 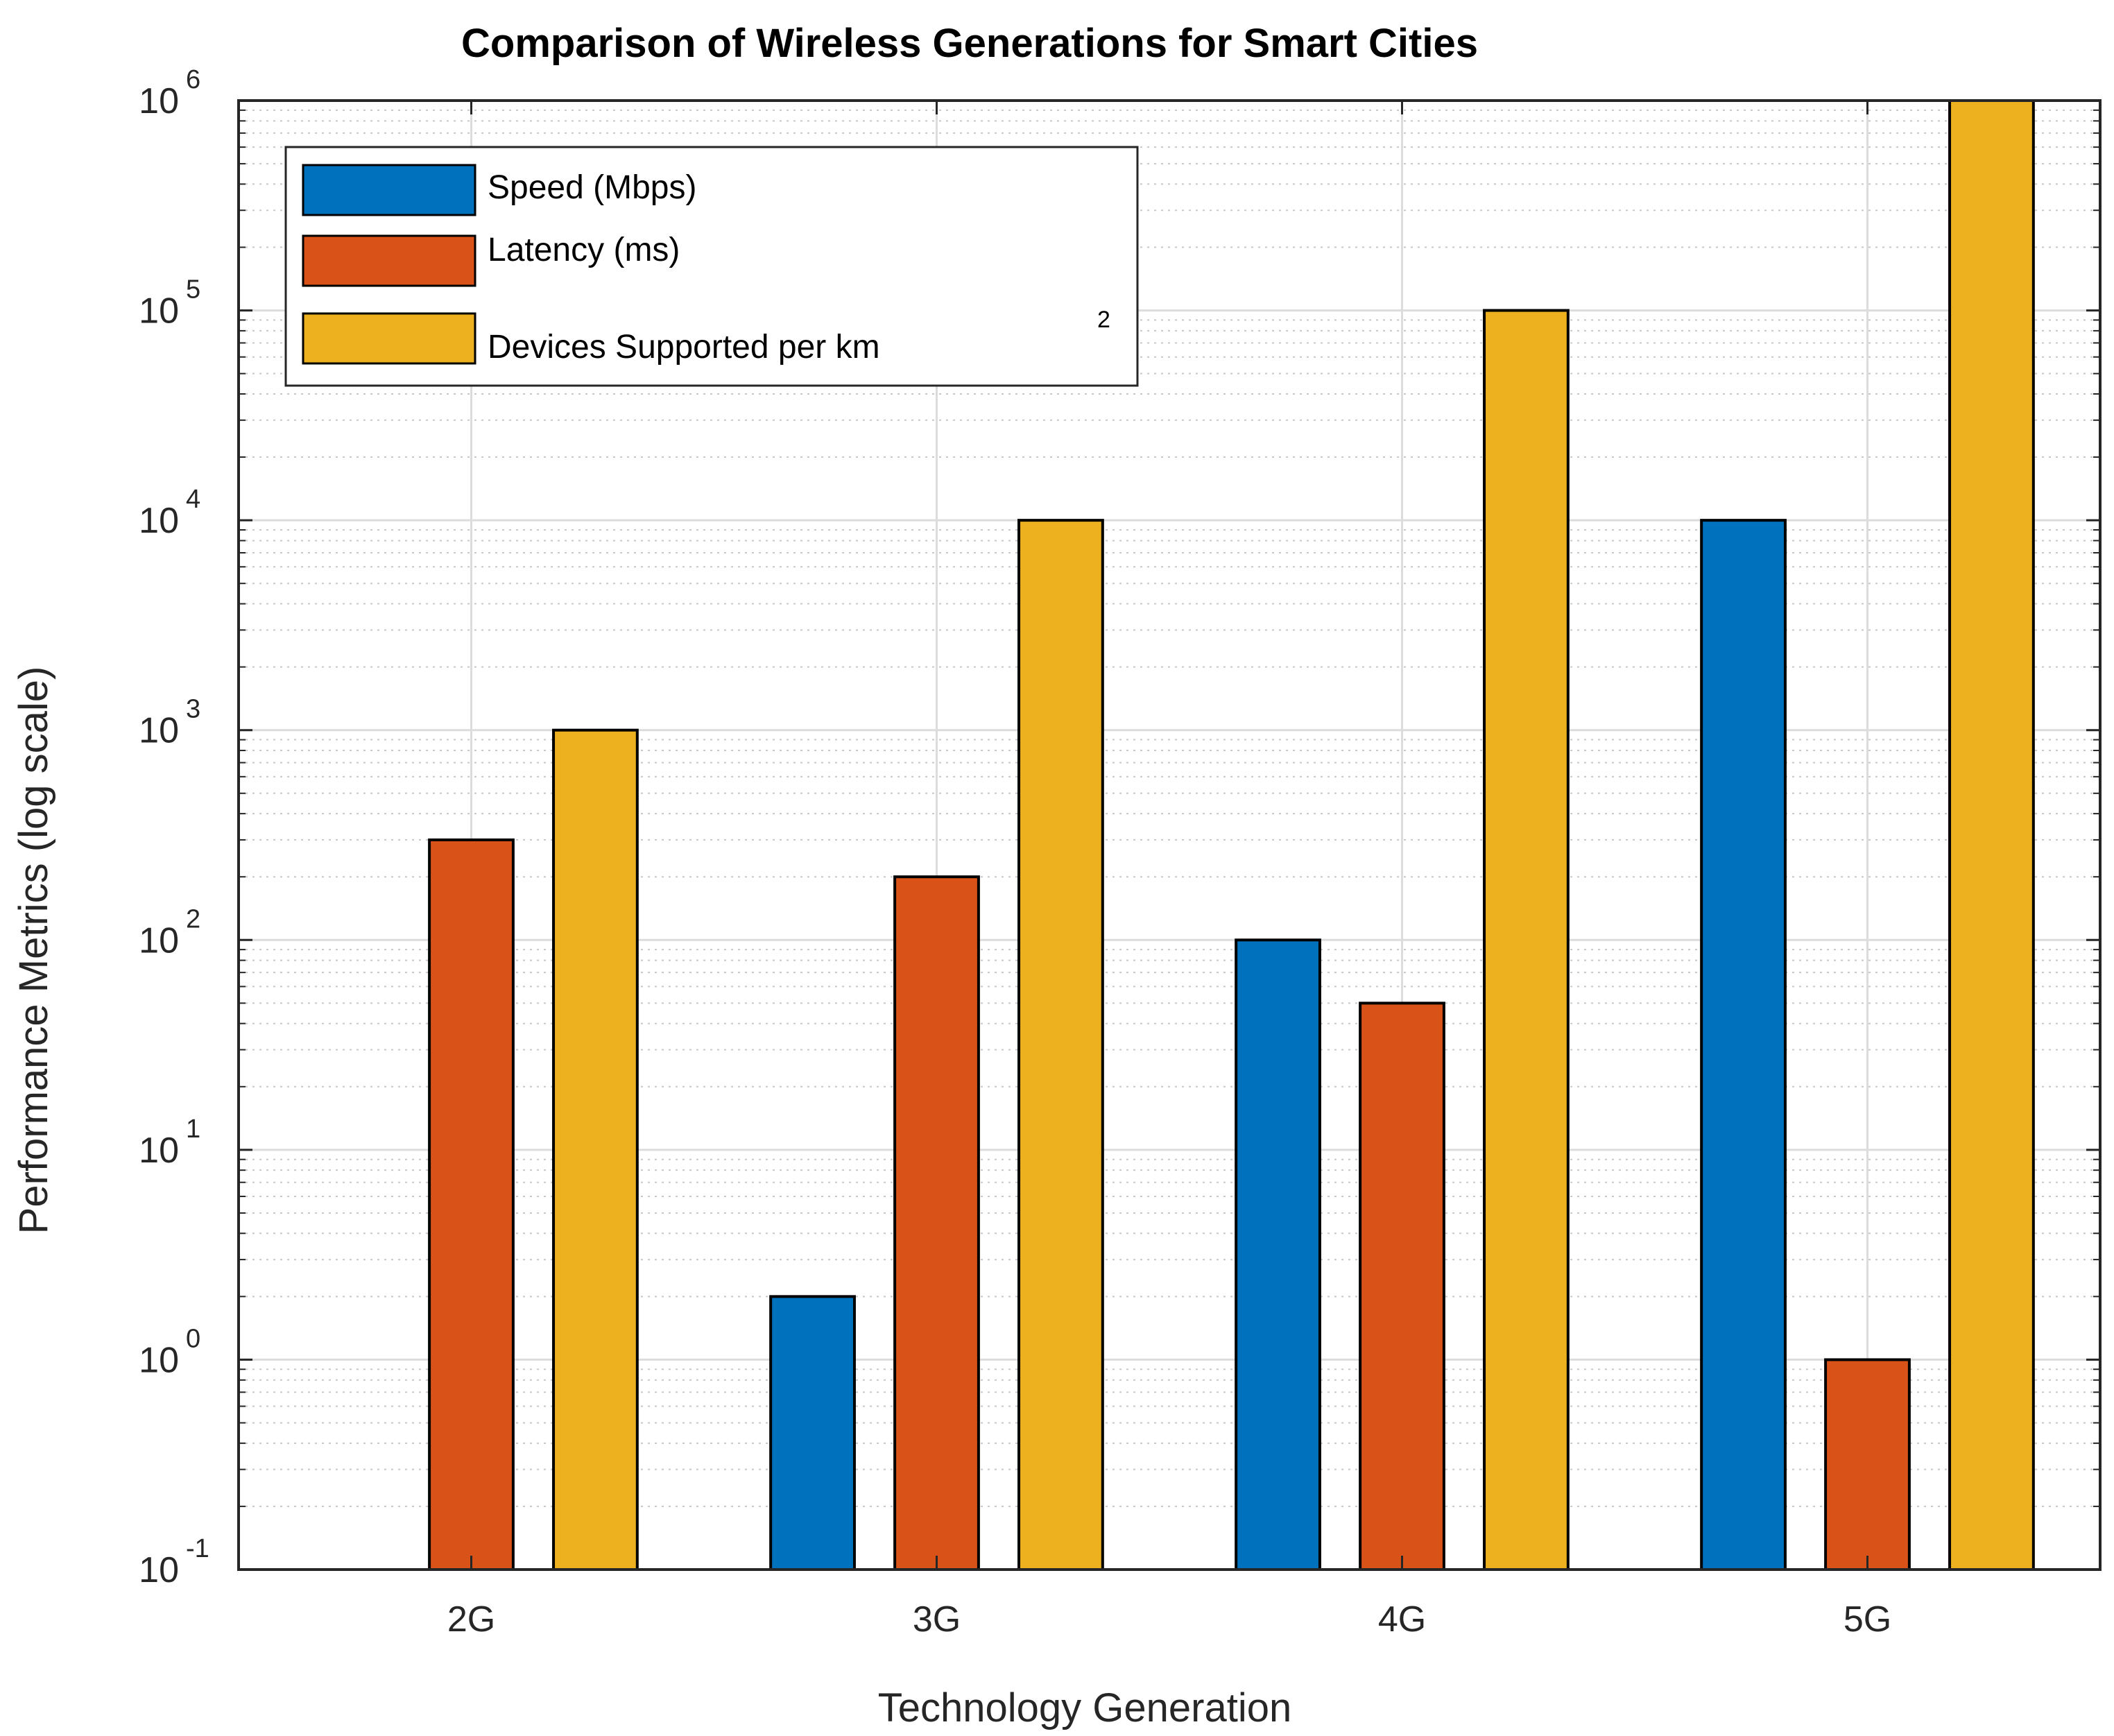 I want to click on bar-3g-speed, so click(x=813, y=1433).